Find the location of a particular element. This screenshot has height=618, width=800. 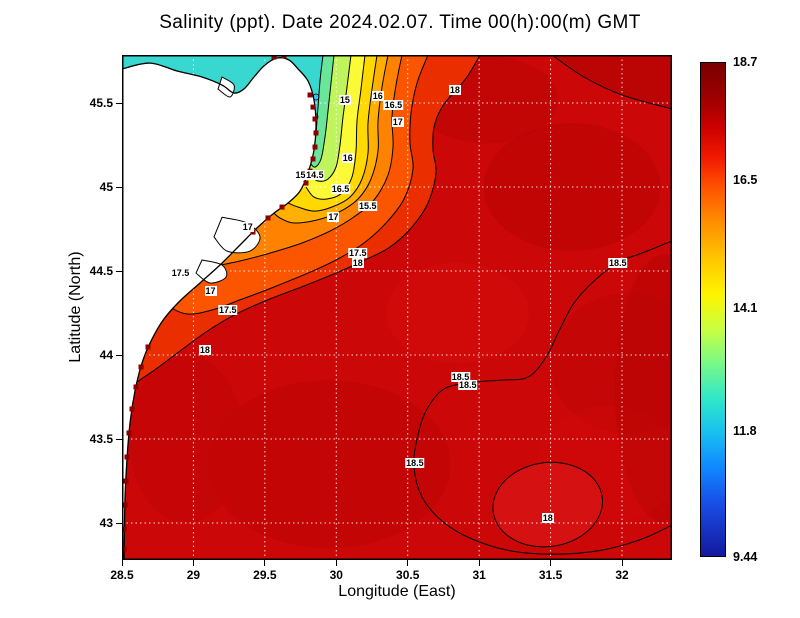

contour-line-eddy is located at coordinates (547, 504).